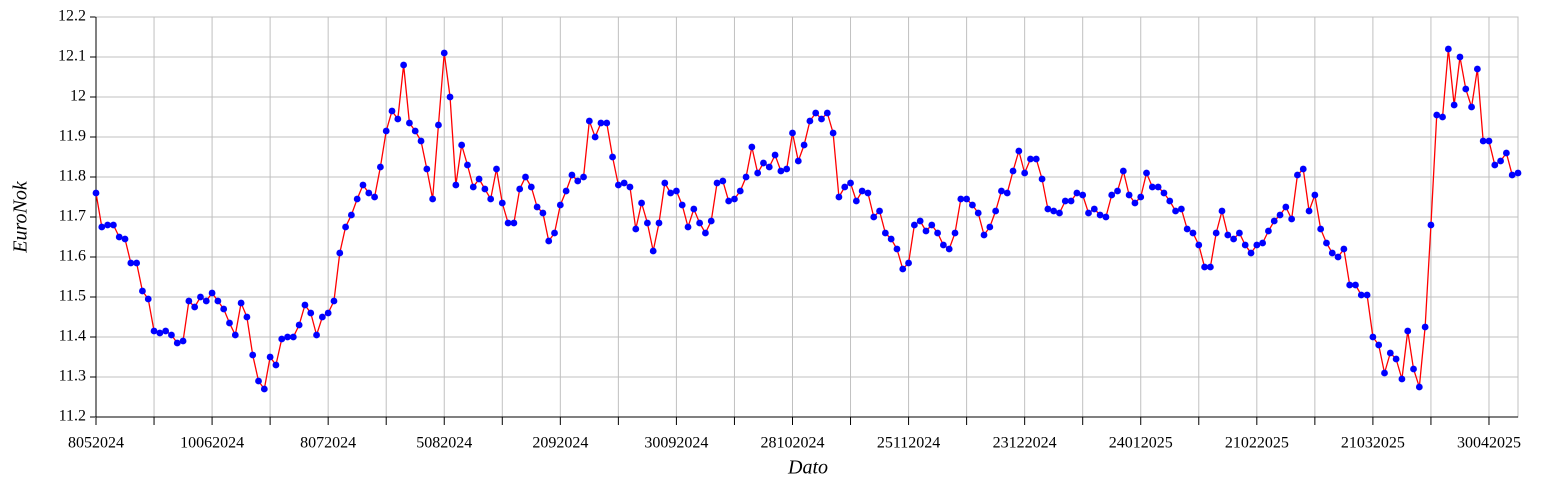  Describe the element at coordinates (72, 256) in the screenshot. I see `y-tick-label: 11.6` at that location.